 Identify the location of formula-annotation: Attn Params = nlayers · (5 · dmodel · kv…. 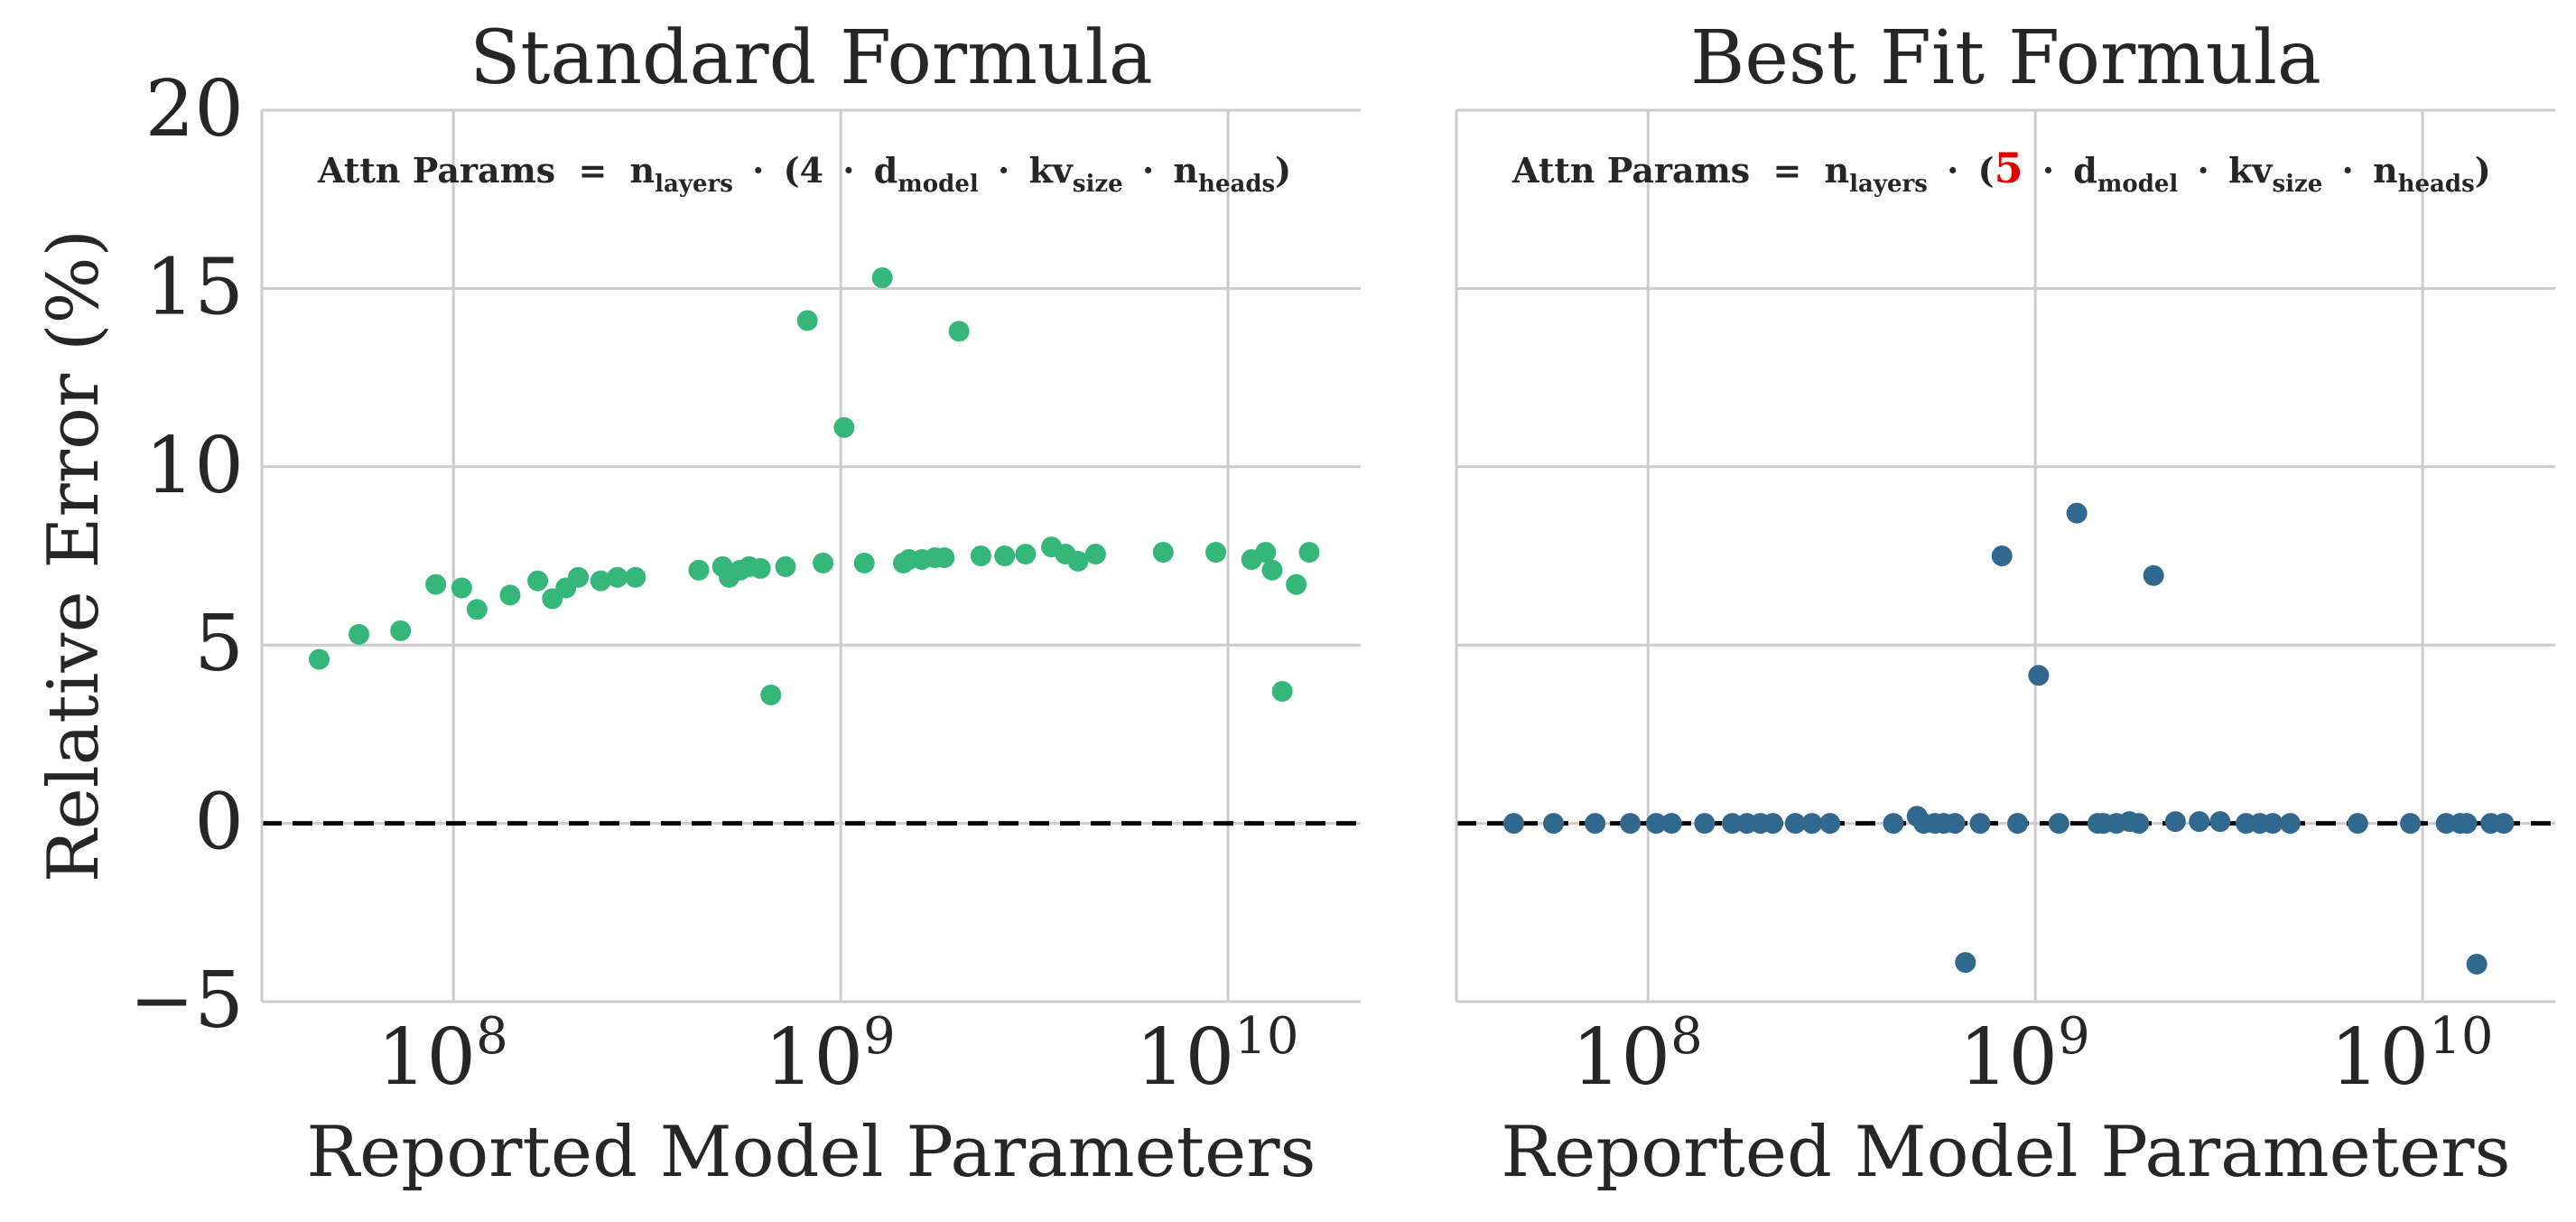
(2001, 172).